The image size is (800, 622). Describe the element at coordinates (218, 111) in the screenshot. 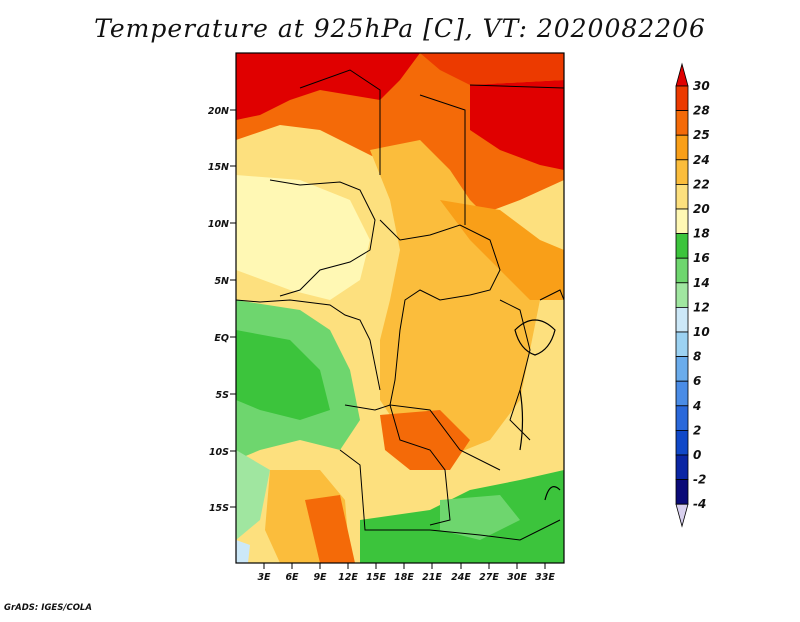

I see `lat-label: 20N` at that location.